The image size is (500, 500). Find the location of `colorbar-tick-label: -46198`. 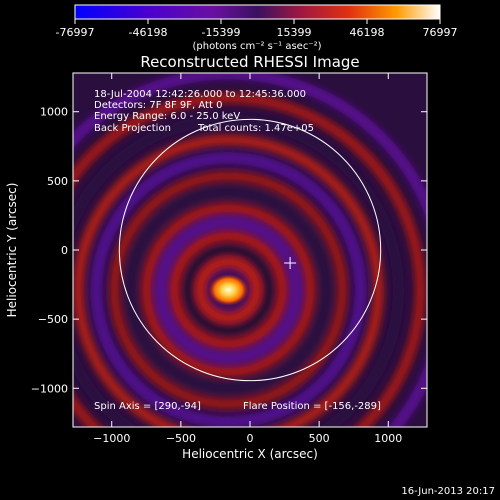

colorbar-tick-label: -46198 is located at coordinates (148, 32).